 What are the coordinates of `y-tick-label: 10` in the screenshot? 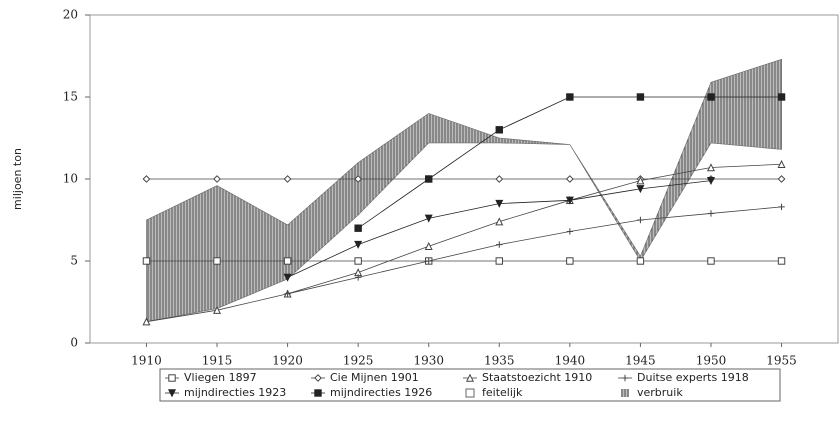 It's located at (70, 179).